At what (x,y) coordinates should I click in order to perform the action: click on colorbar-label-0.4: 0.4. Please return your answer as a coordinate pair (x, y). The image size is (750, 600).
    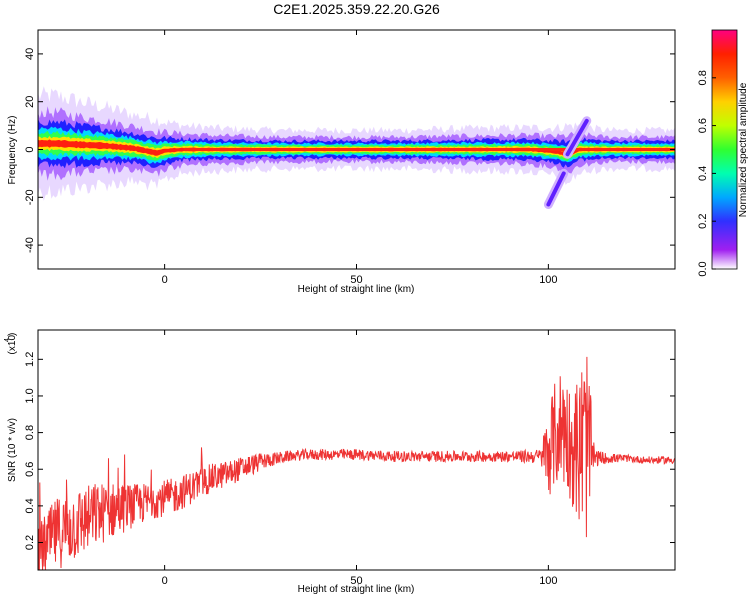
    Looking at the image, I should click on (703, 173).